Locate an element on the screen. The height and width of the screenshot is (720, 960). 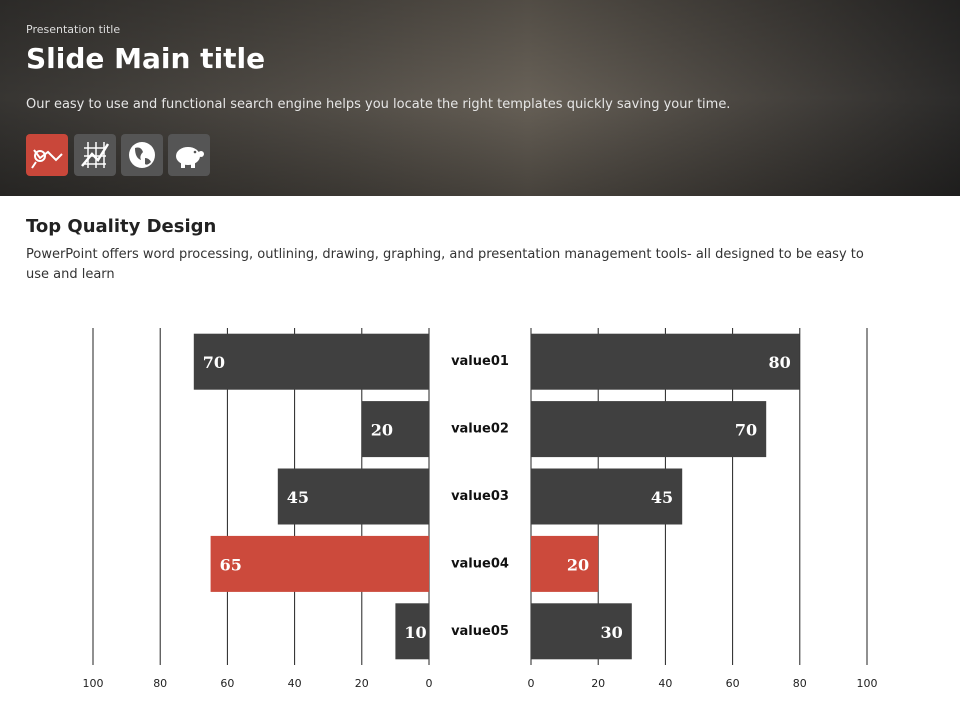
category-label: value04 is located at coordinates (480, 563).